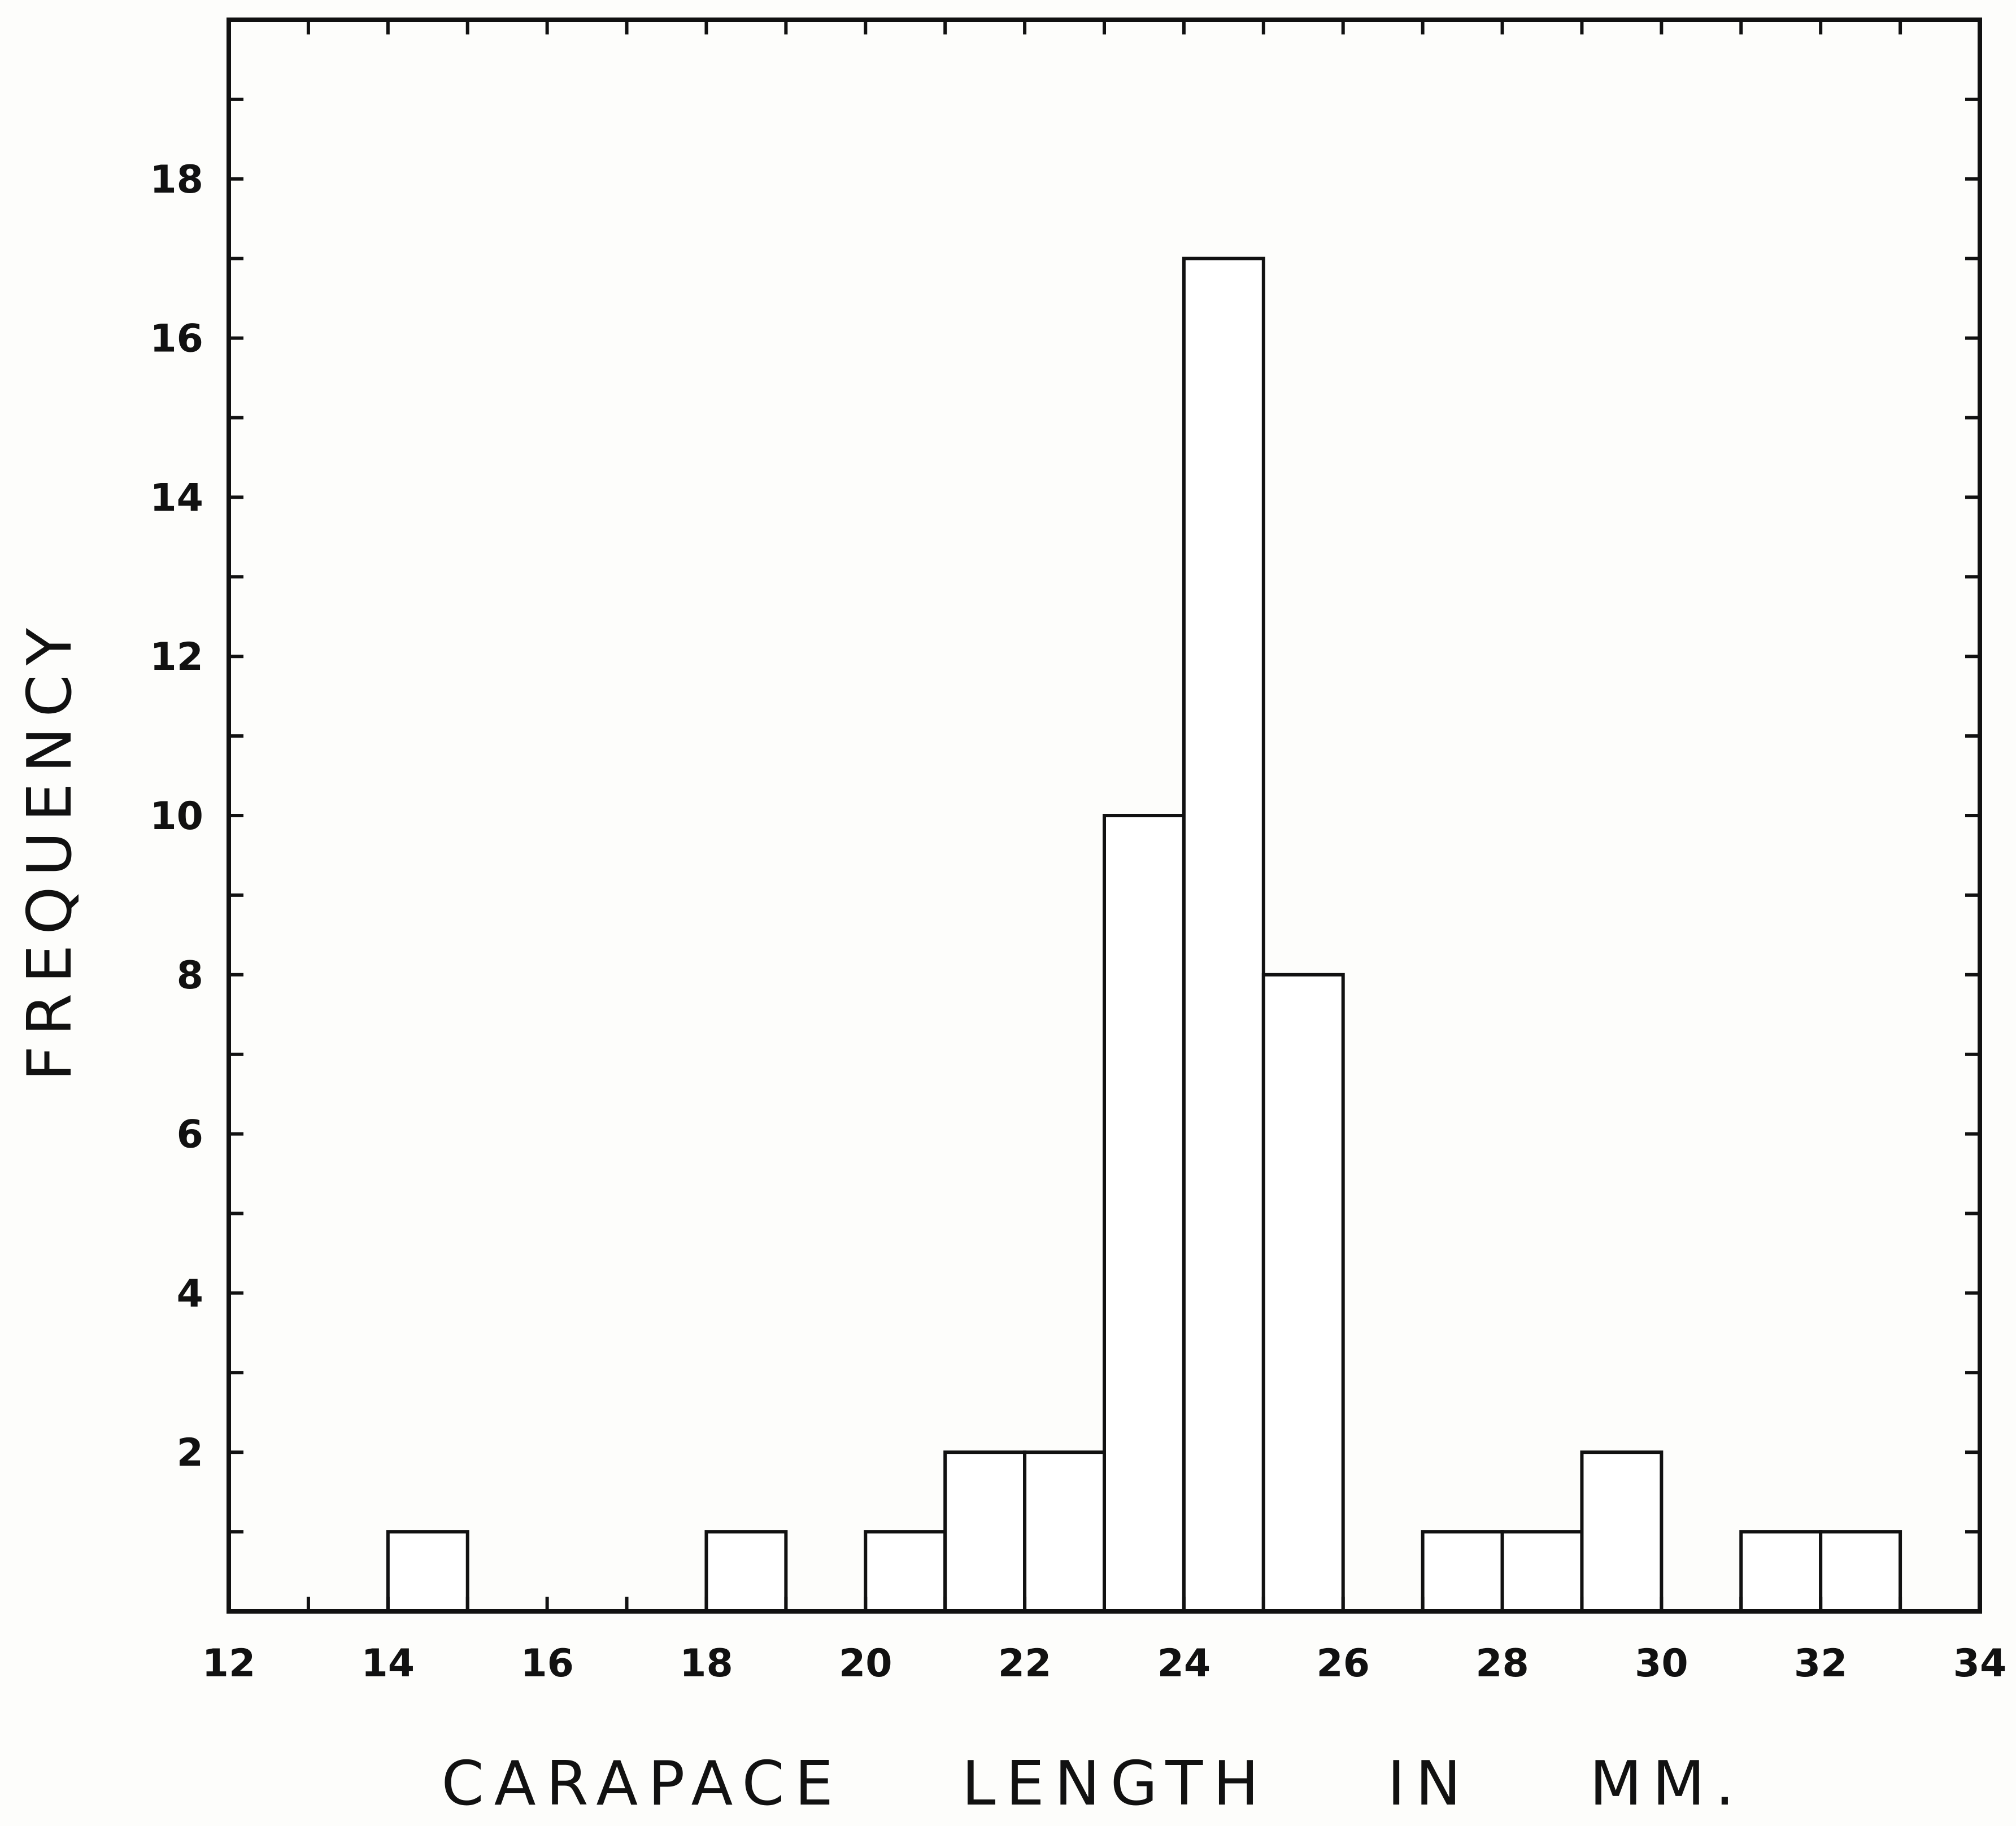 Image resolution: width=2016 pixels, height=1826 pixels. Describe the element at coordinates (1343, 1663) in the screenshot. I see `x-tick-label-26: 26` at that location.